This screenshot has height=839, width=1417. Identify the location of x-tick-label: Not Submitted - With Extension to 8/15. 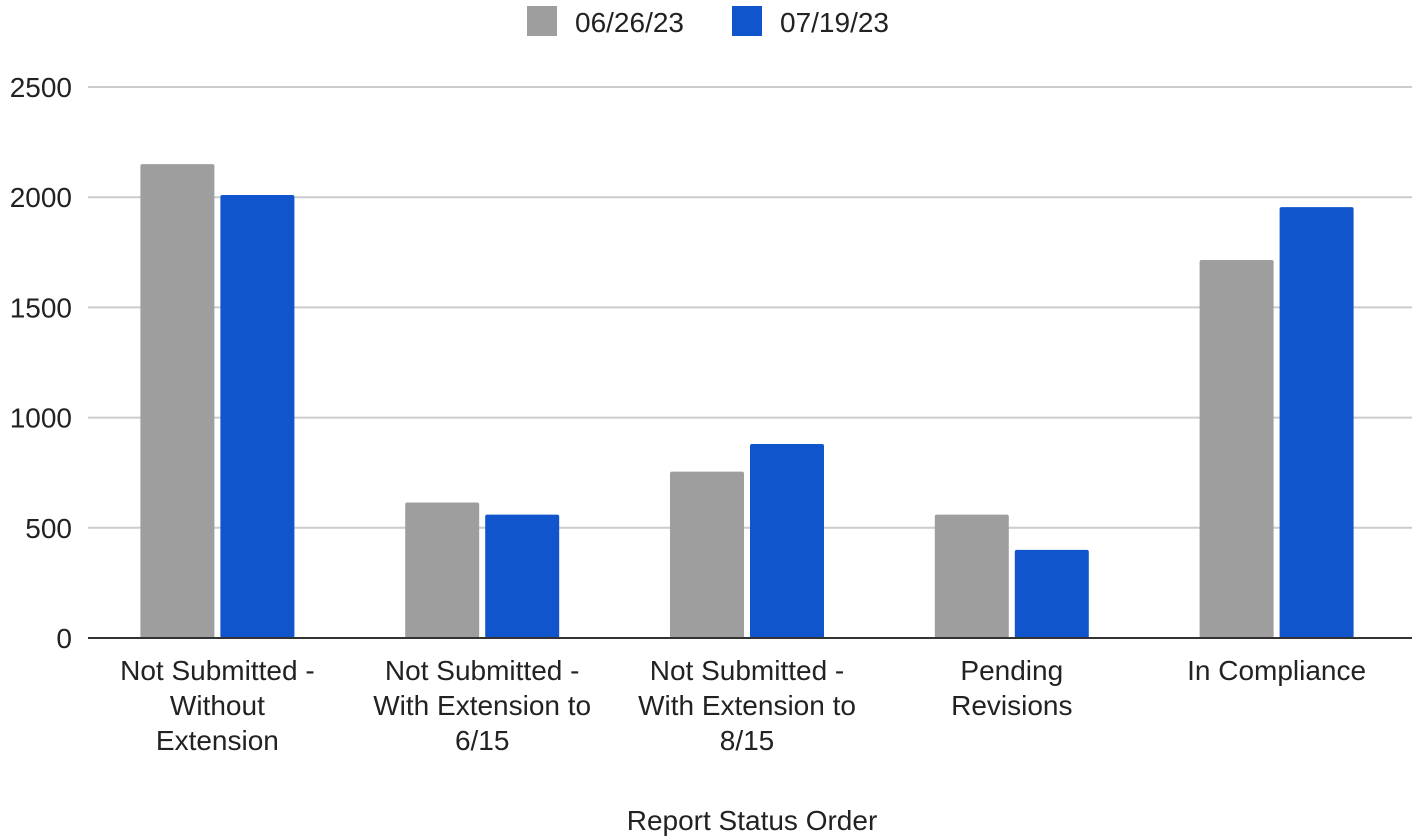
(747, 705).